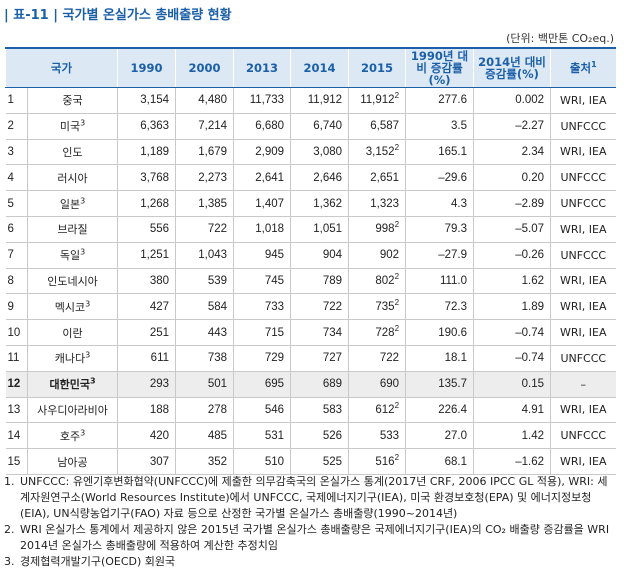 This screenshot has height=585, width=624. What do you see at coordinates (512, 281) in the screenshot?
I see `change-2014: 1.62` at bounding box center [512, 281].